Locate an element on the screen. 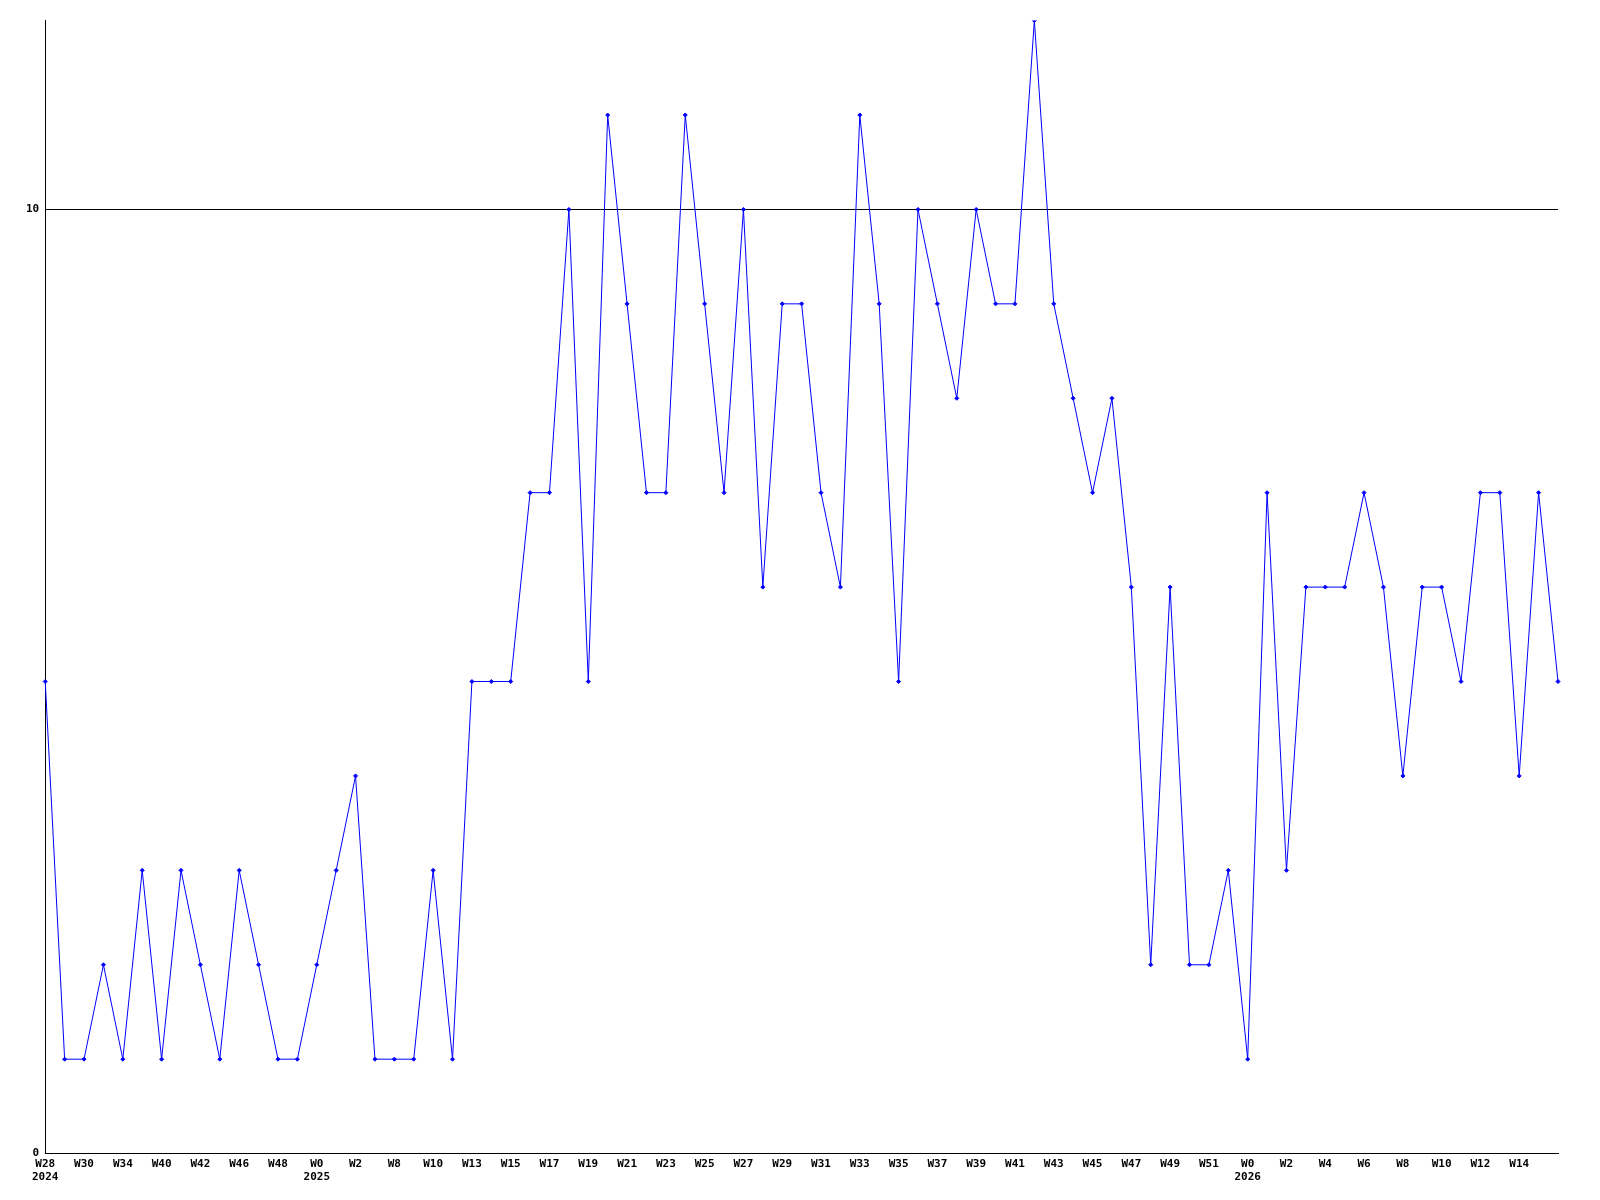 The height and width of the screenshot is (1200, 1600). x-tick-label: W13 is located at coordinates (471, 1164).